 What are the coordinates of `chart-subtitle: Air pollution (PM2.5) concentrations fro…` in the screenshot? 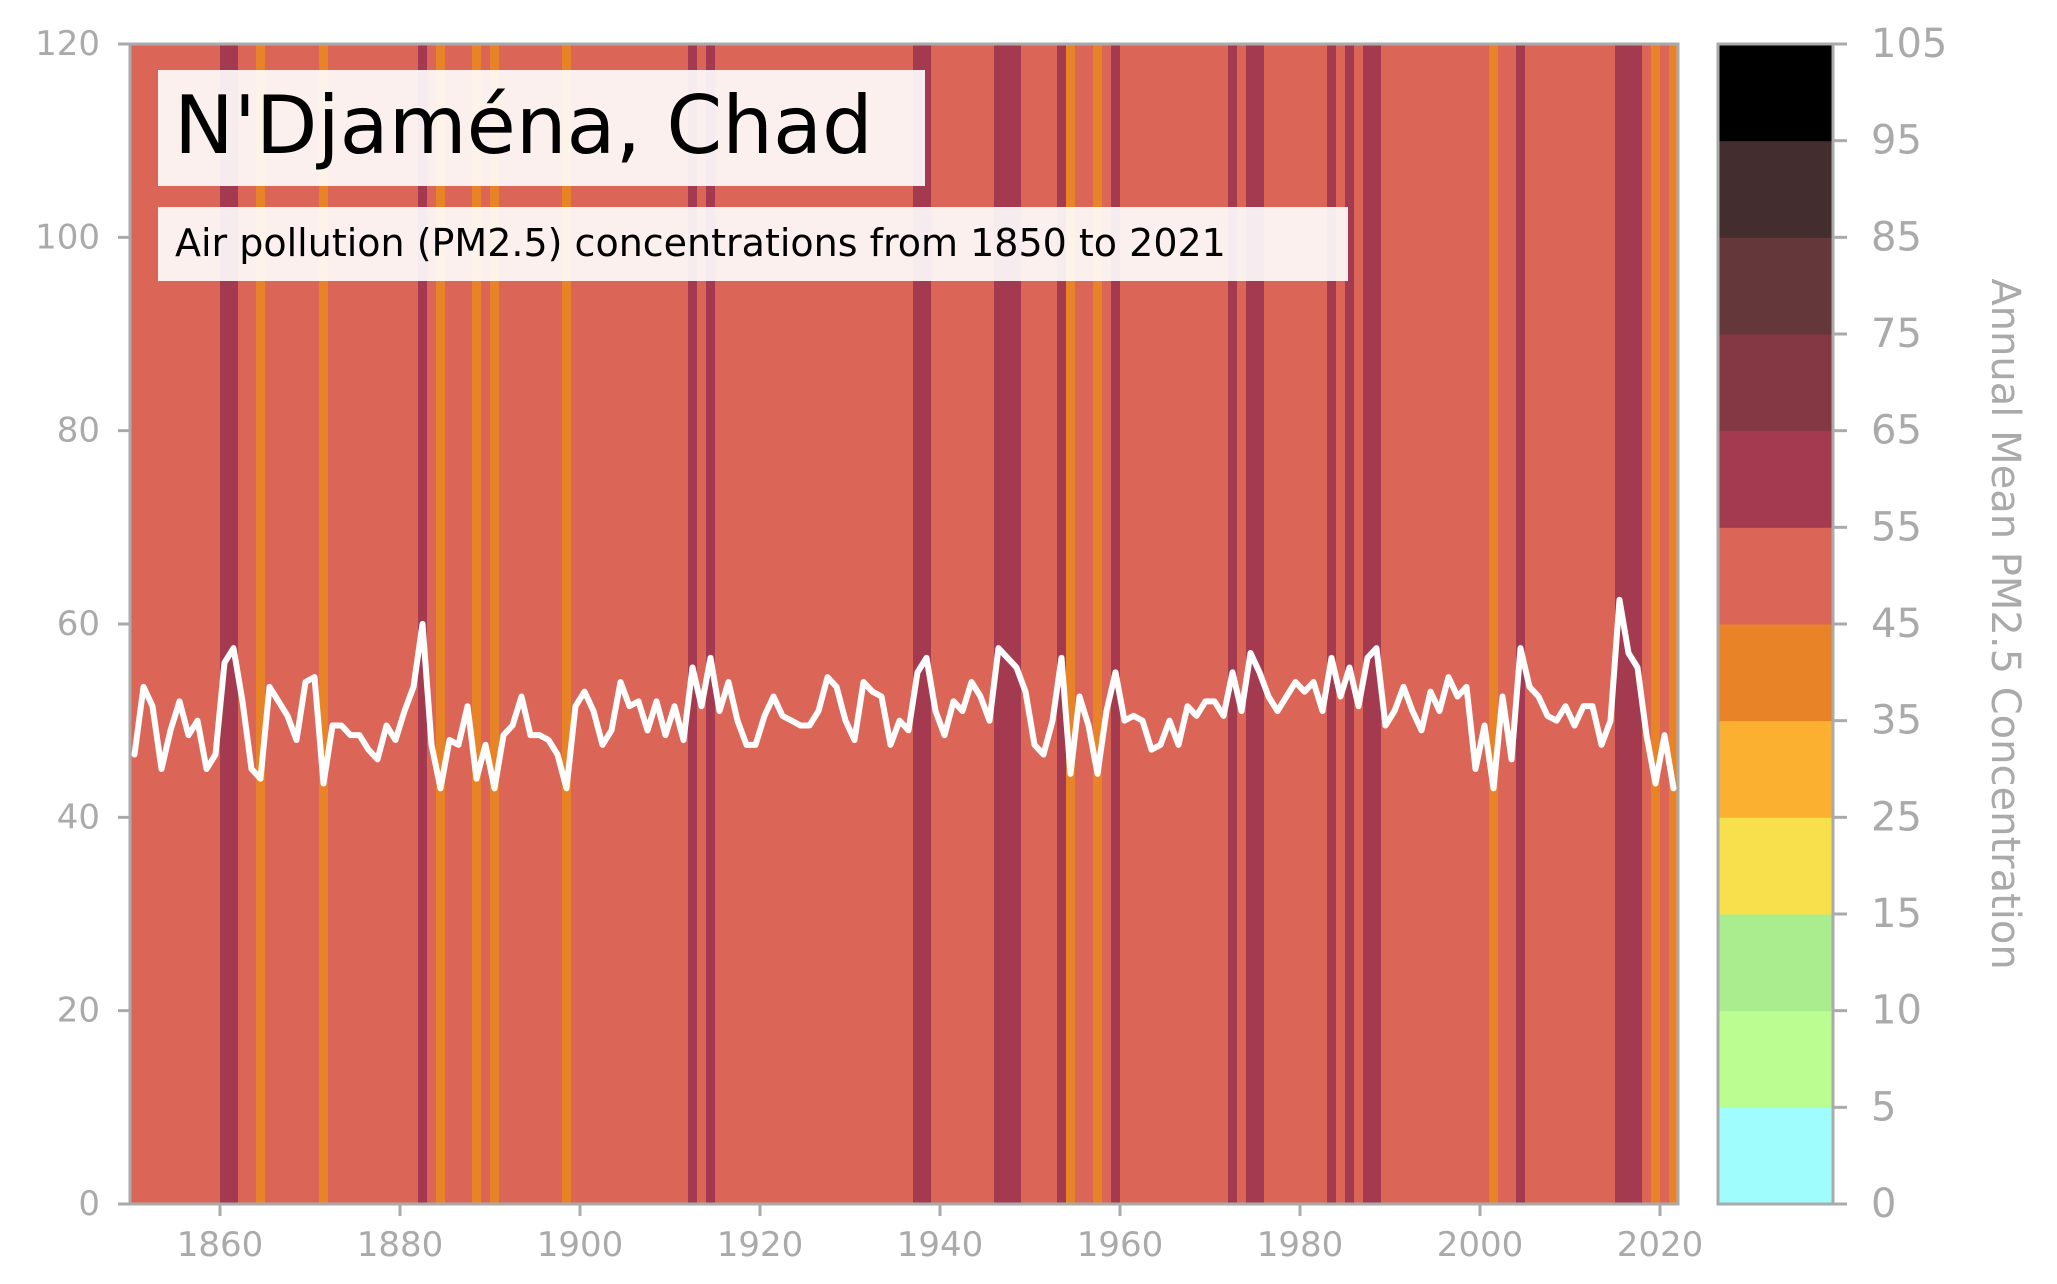 It's located at (700, 243).